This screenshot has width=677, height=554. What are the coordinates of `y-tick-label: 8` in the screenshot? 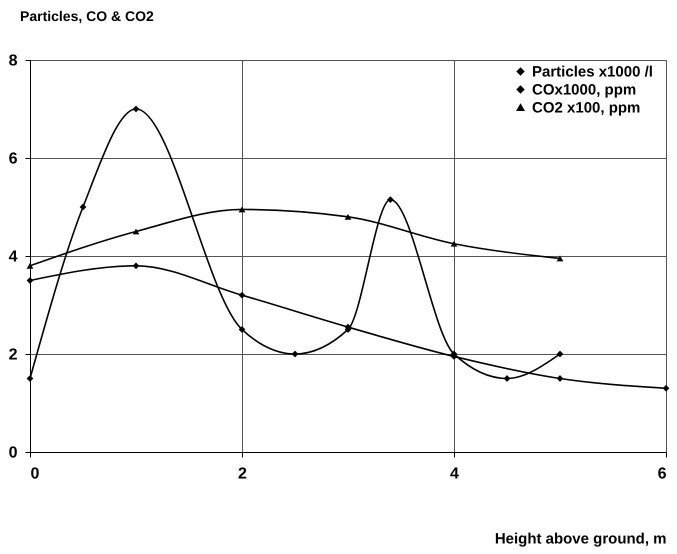 It's located at (13, 61).